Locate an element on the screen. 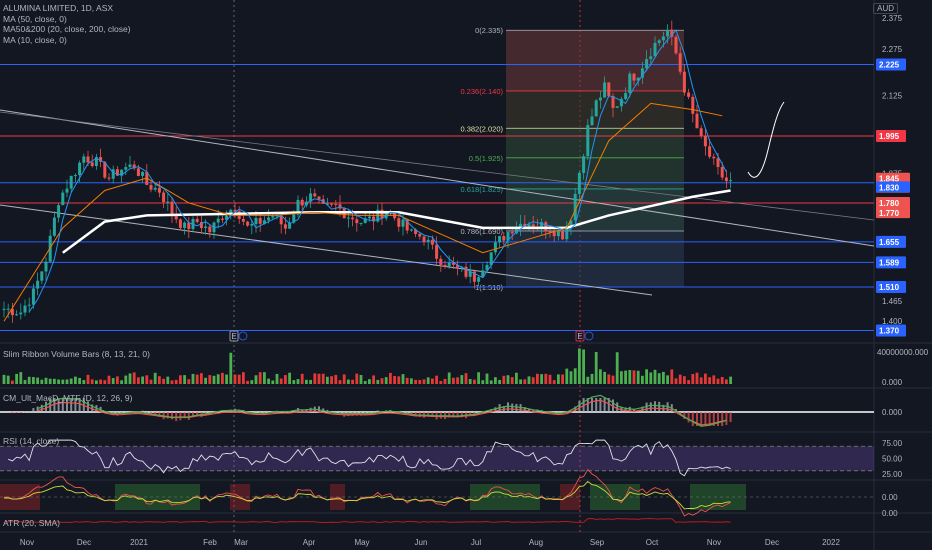 This screenshot has width=932, height=550. indicator-ma50: MA (50, close, 0) is located at coordinates (35, 18).